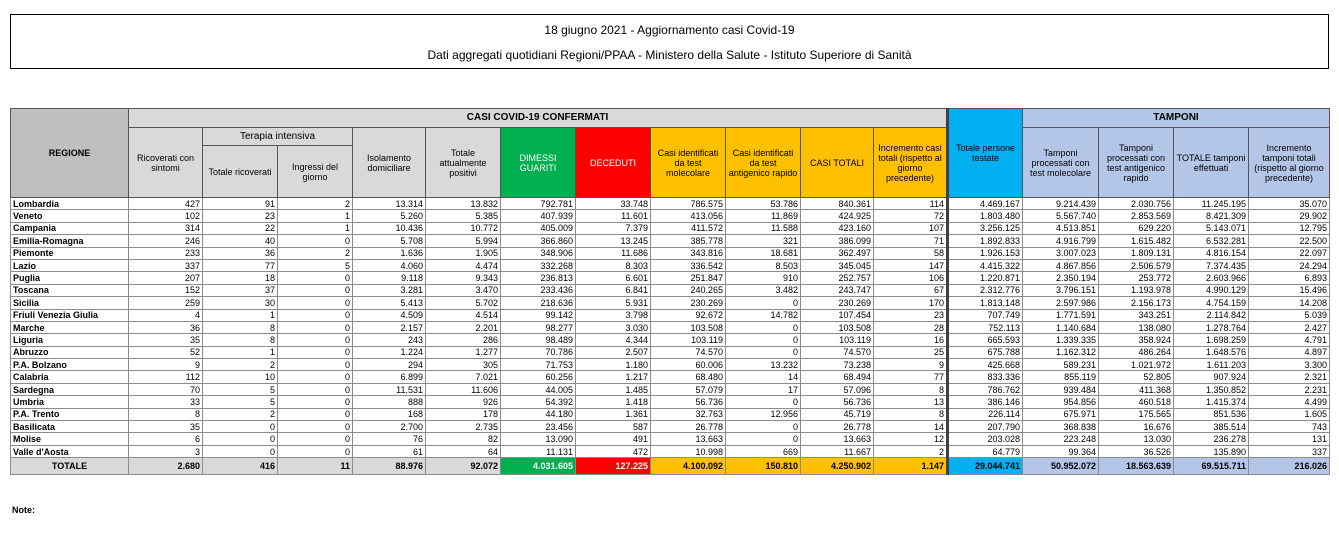  Describe the element at coordinates (240, 203) in the screenshot. I see `value-cell: 91` at that location.